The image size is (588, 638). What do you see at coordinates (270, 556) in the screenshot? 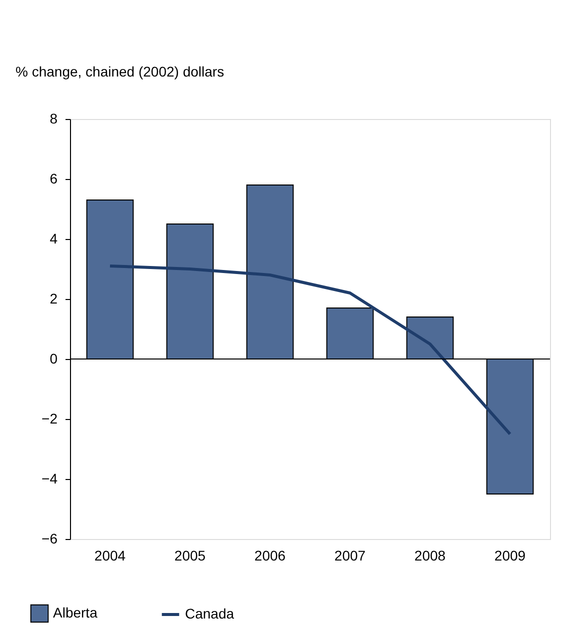
I see `x-tick-label: 2006` at bounding box center [270, 556].